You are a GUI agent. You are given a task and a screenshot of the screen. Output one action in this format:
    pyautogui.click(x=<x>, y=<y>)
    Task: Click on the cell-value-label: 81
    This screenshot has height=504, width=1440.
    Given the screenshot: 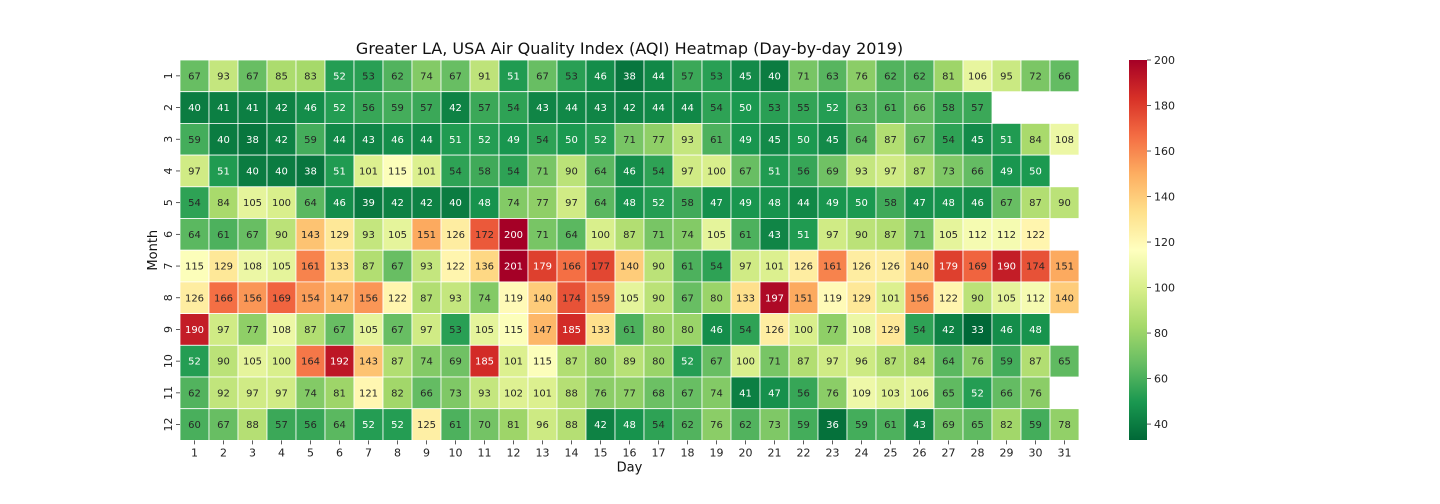 What is the action you would take?
    pyautogui.click(x=513, y=425)
    